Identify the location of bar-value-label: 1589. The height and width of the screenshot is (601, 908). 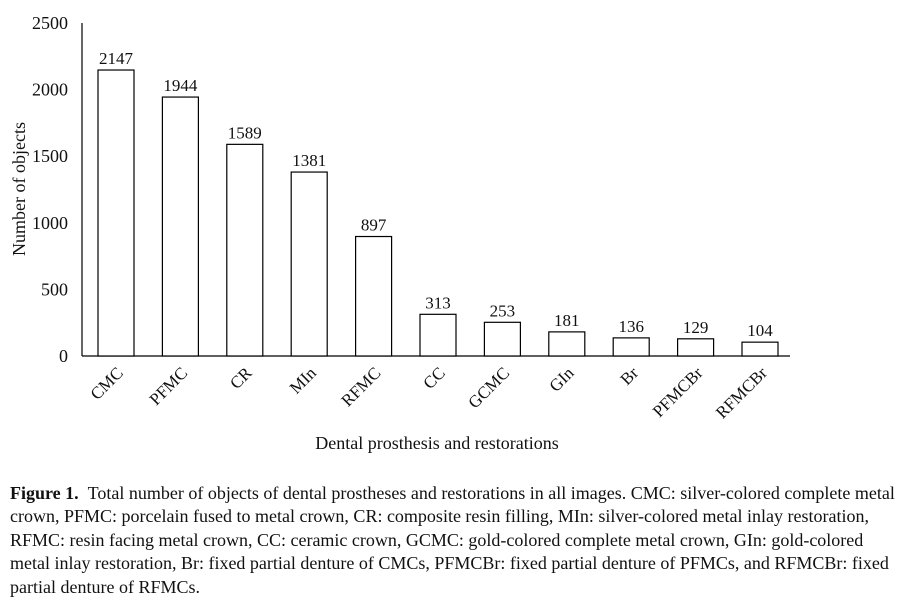
(245, 132).